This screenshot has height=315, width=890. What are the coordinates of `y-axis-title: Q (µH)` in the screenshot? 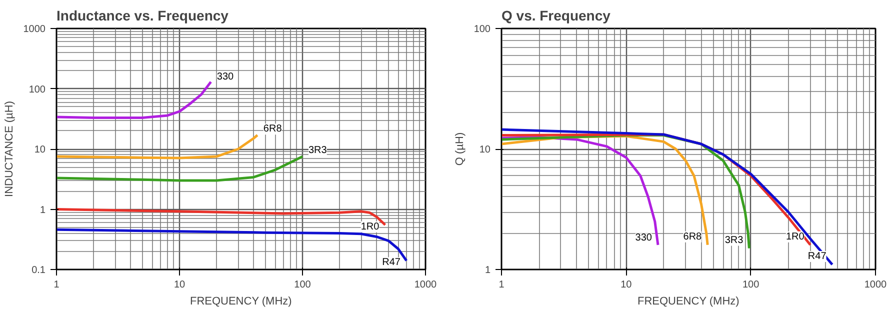 It's located at (460, 149).